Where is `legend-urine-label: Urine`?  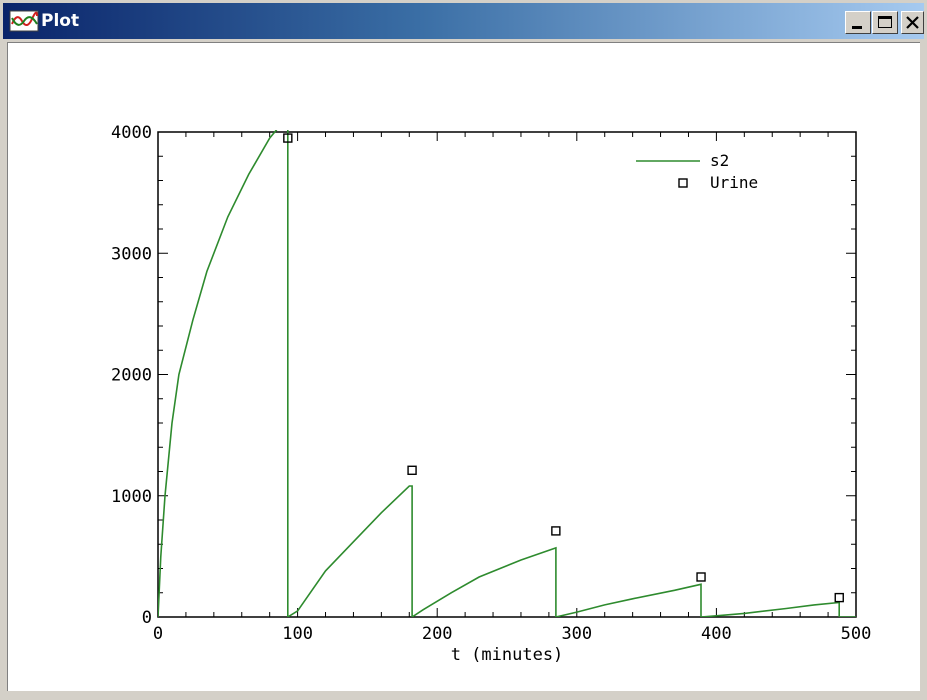 legend-urine-label: Urine is located at coordinates (734, 182).